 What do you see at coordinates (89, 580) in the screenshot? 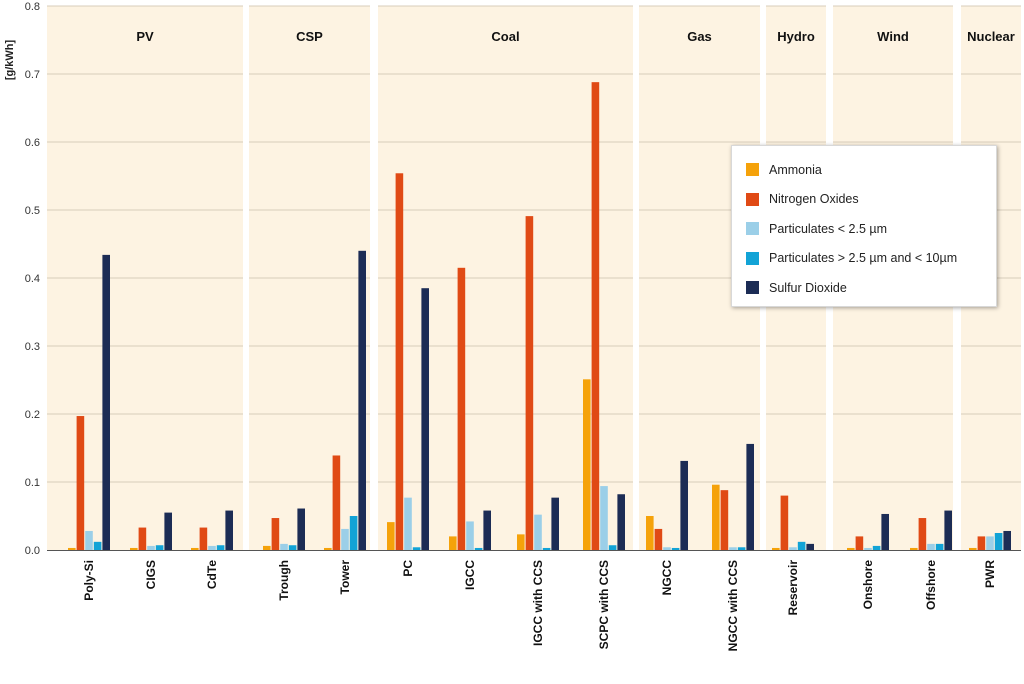
I see `category-label: Poly-Si` at bounding box center [89, 580].